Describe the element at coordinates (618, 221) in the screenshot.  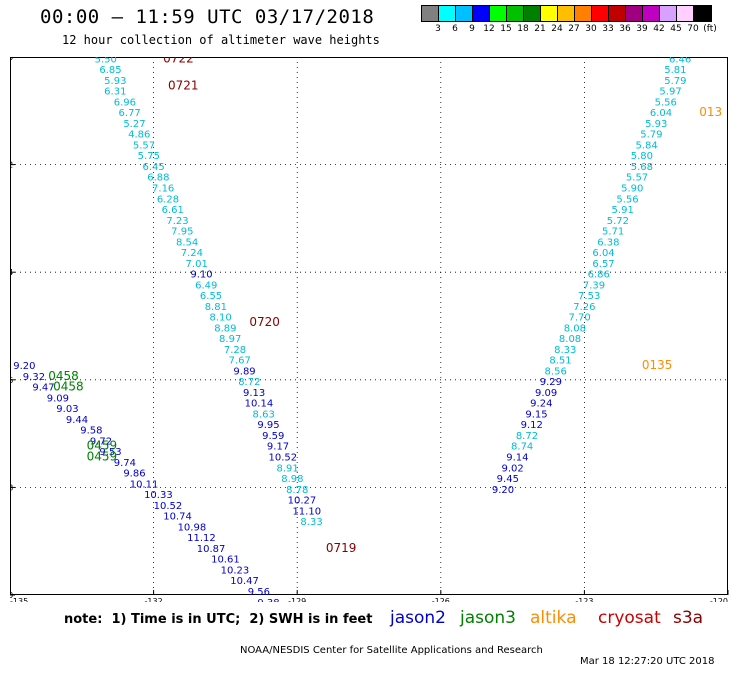
I see `swh-value-altika: 5.72` at that location.